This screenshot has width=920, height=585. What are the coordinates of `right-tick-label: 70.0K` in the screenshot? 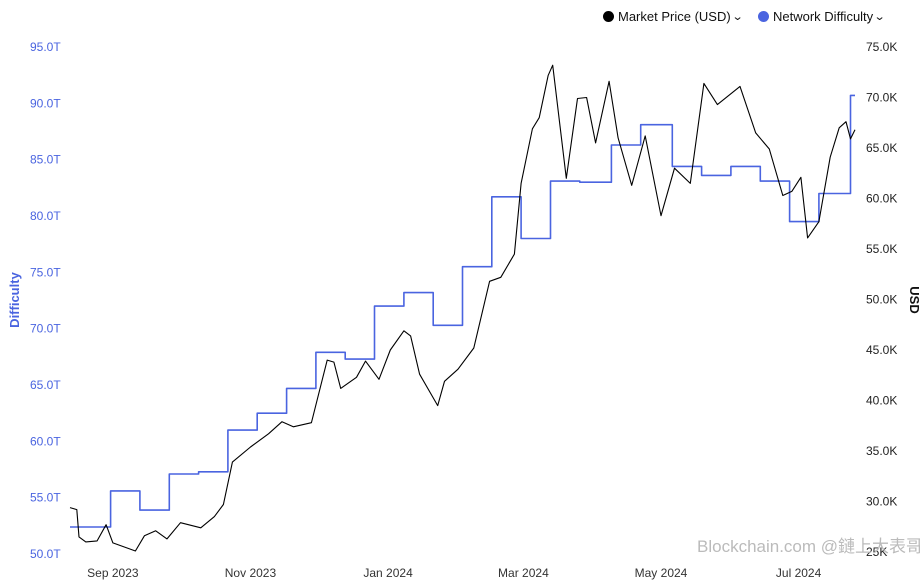 It's located at (881, 98).